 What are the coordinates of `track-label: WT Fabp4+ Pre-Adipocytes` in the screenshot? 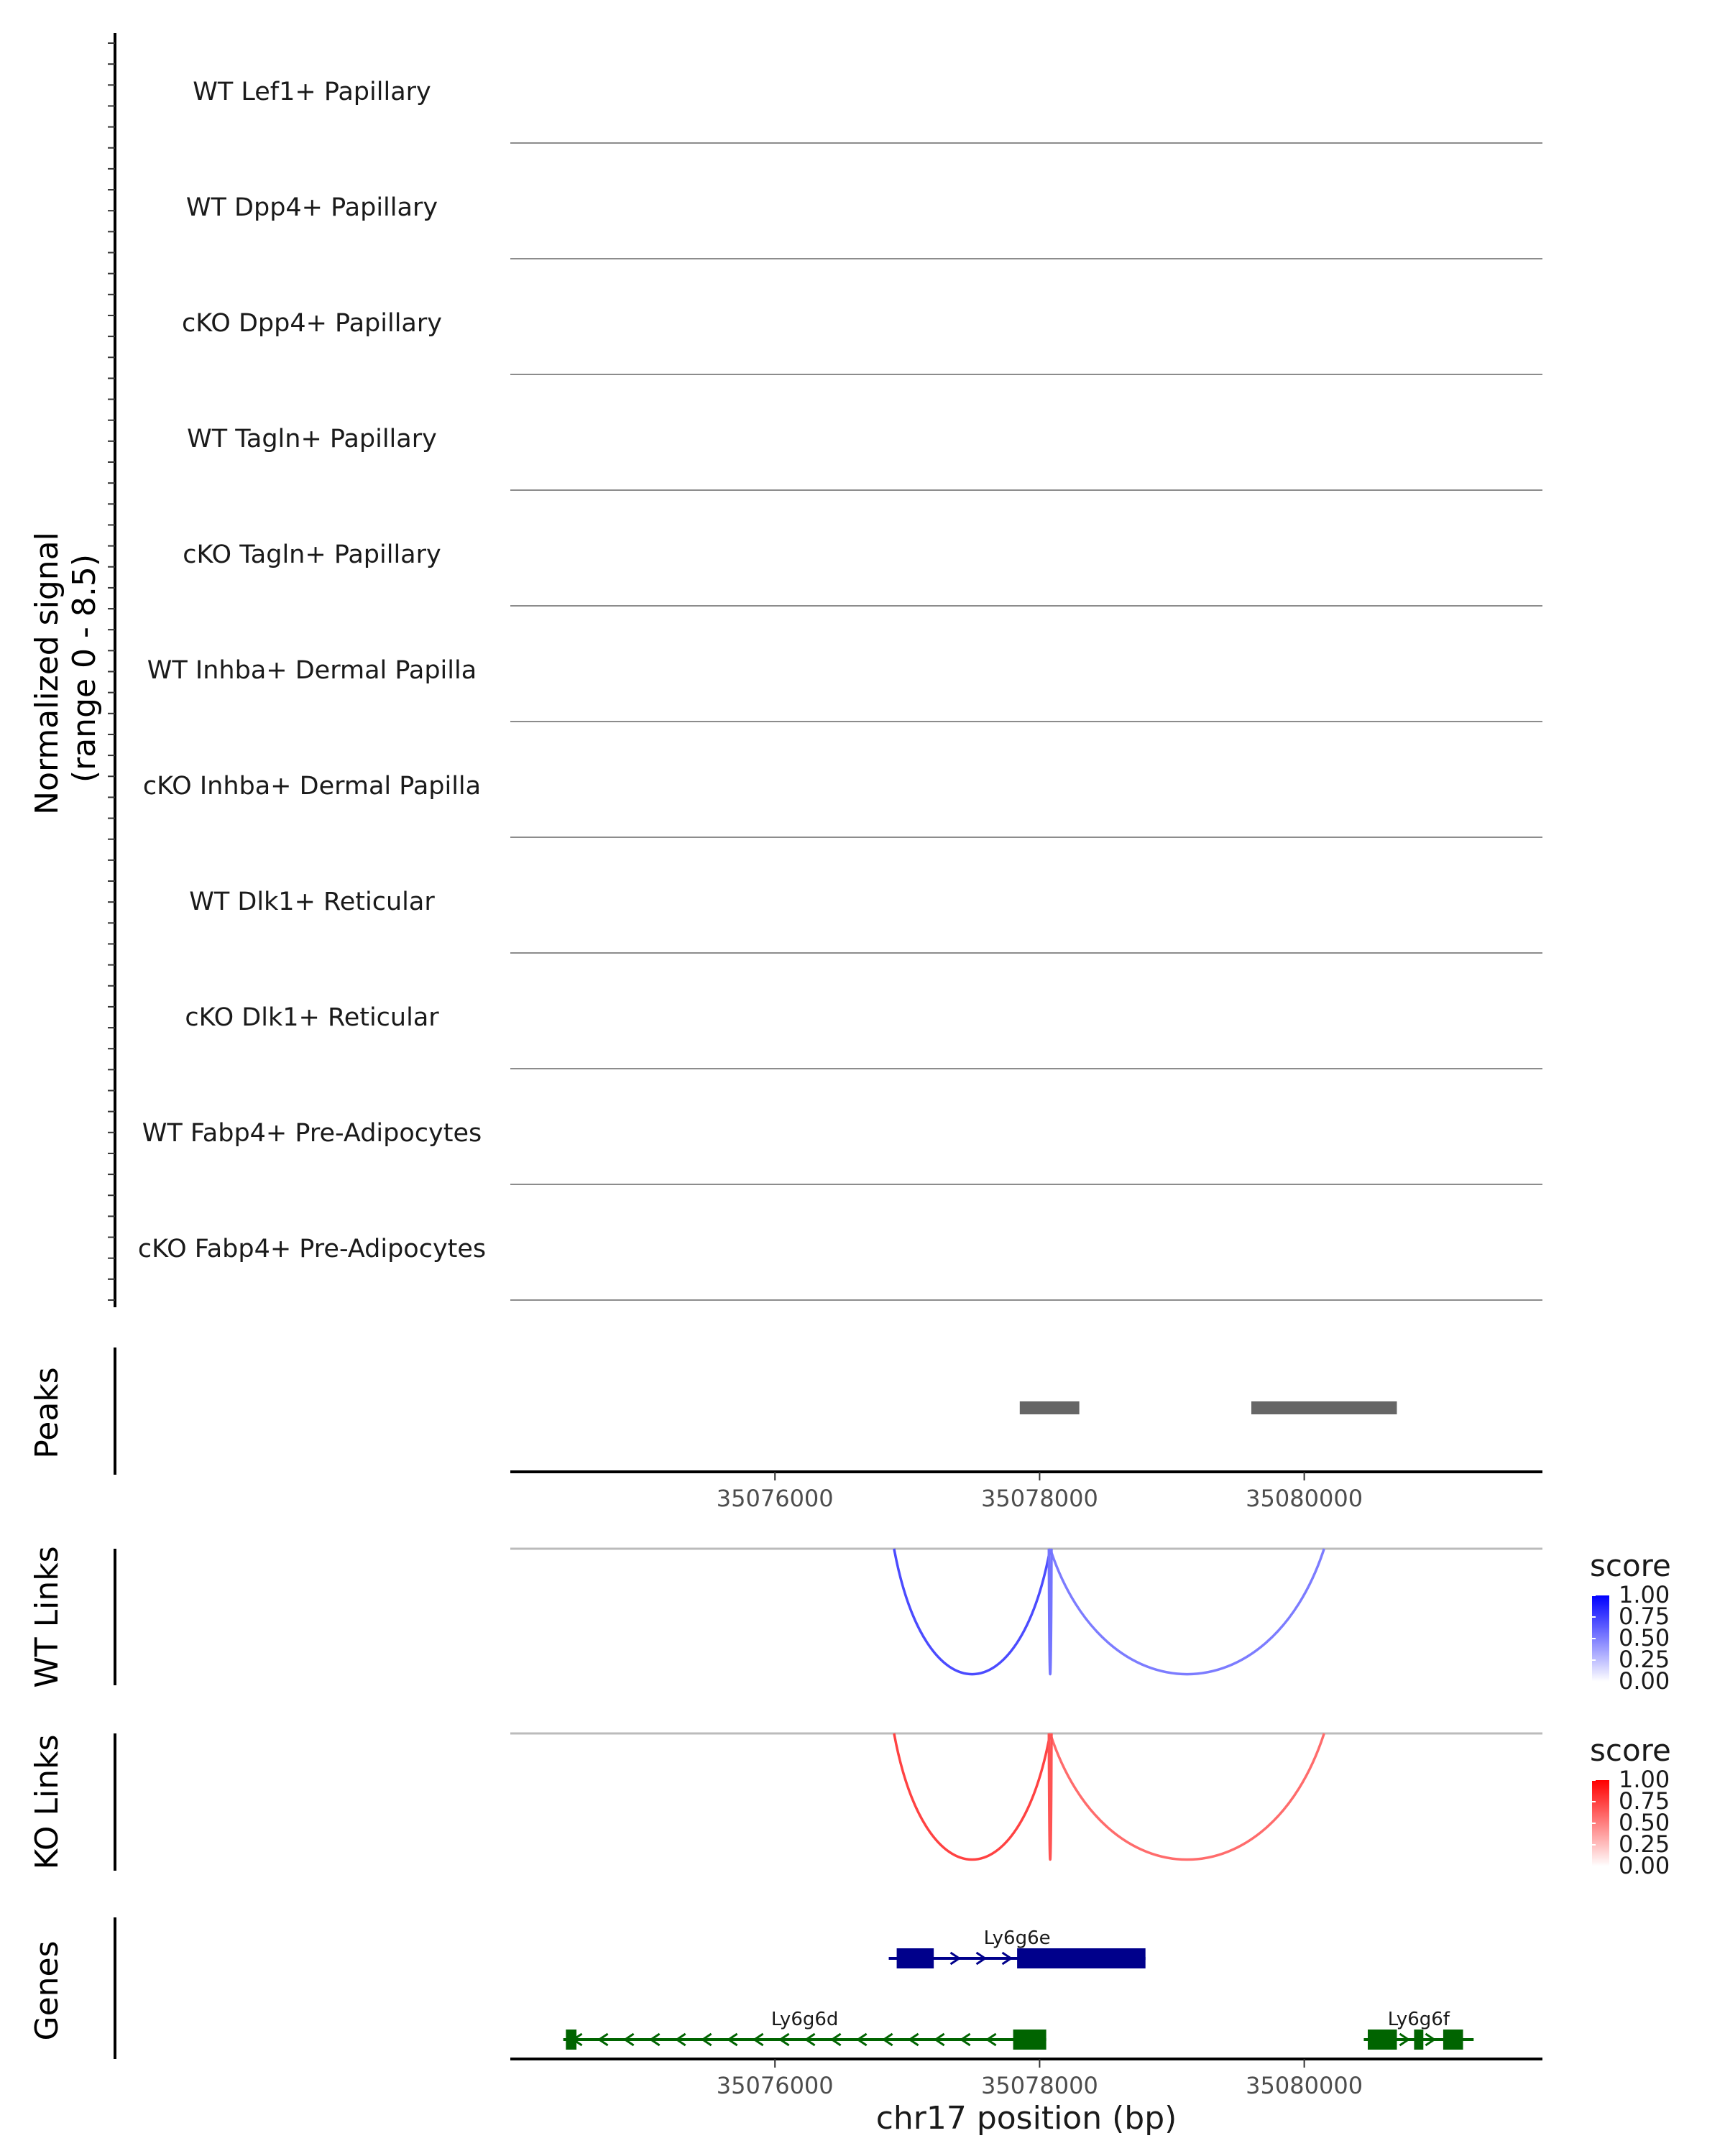 It's located at (312, 1133).